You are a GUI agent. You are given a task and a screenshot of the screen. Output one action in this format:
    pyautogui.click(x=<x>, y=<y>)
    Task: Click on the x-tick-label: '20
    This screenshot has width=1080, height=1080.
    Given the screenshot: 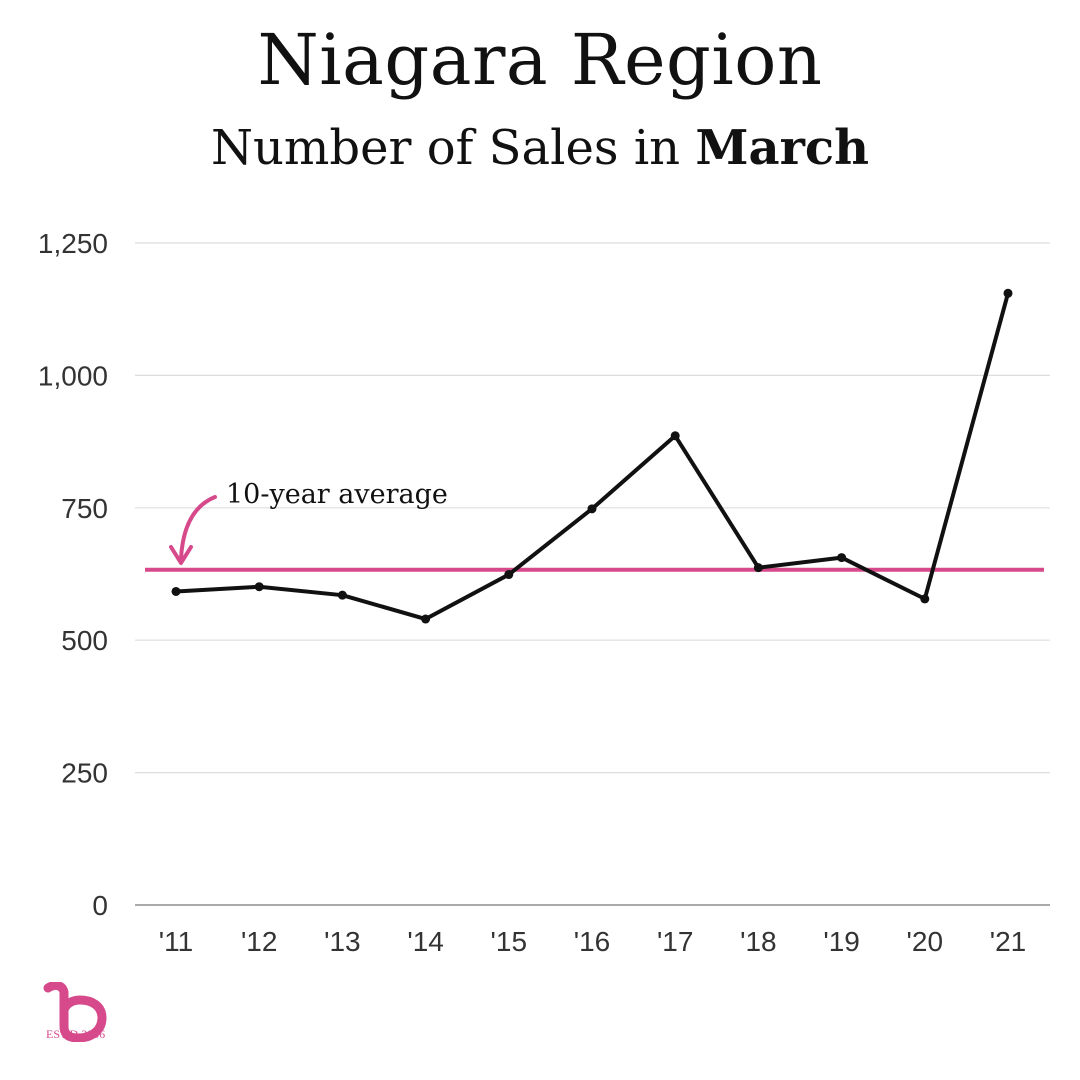 What is the action you would take?
    pyautogui.click(x=925, y=941)
    